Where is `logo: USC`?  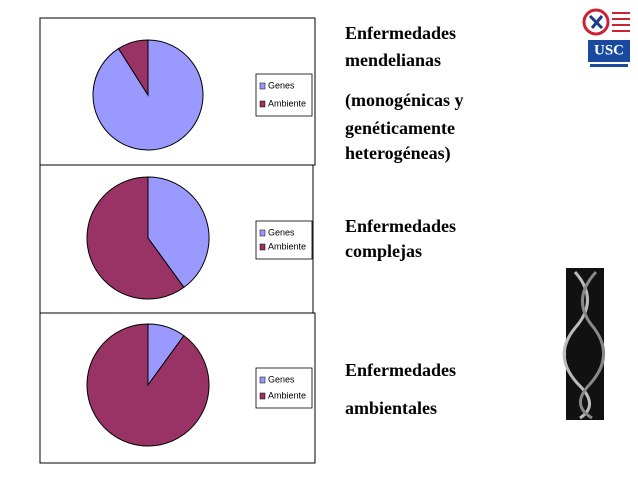
logo: USC is located at coordinates (606, 37).